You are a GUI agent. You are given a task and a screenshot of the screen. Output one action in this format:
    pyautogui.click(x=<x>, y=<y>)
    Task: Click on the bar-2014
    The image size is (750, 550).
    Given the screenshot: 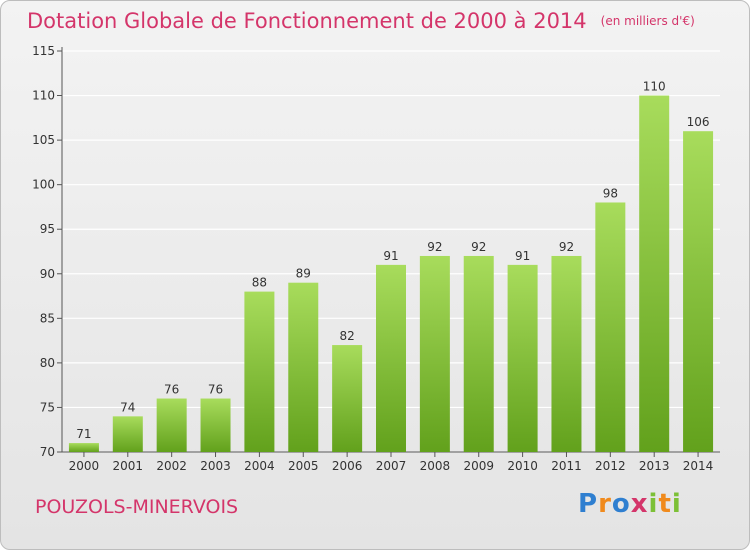 What is the action you would take?
    pyautogui.click(x=698, y=291)
    